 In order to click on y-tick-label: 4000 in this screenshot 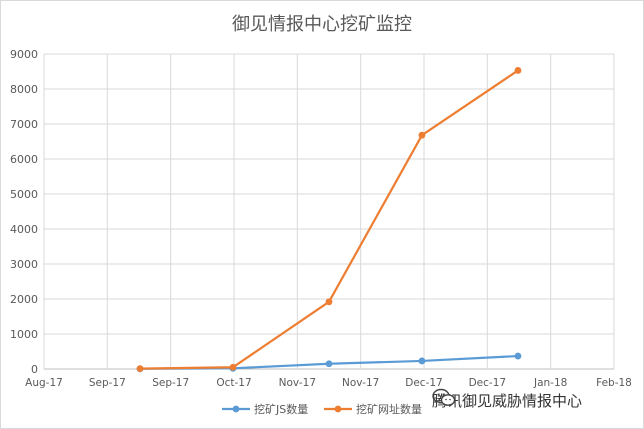, I will do `click(24, 229)`.